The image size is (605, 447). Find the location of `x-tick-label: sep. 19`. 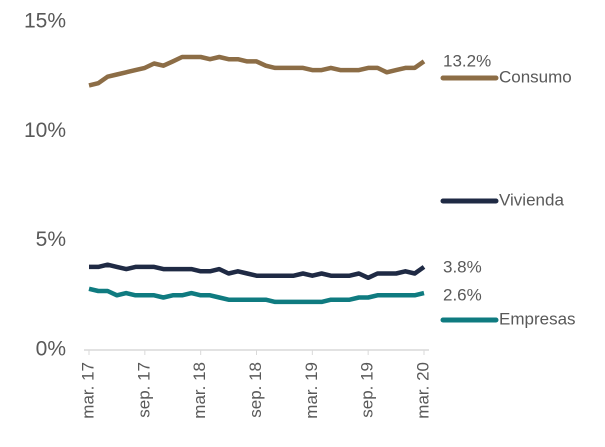

x-tick-label: sep. 19 is located at coordinates (367, 390).